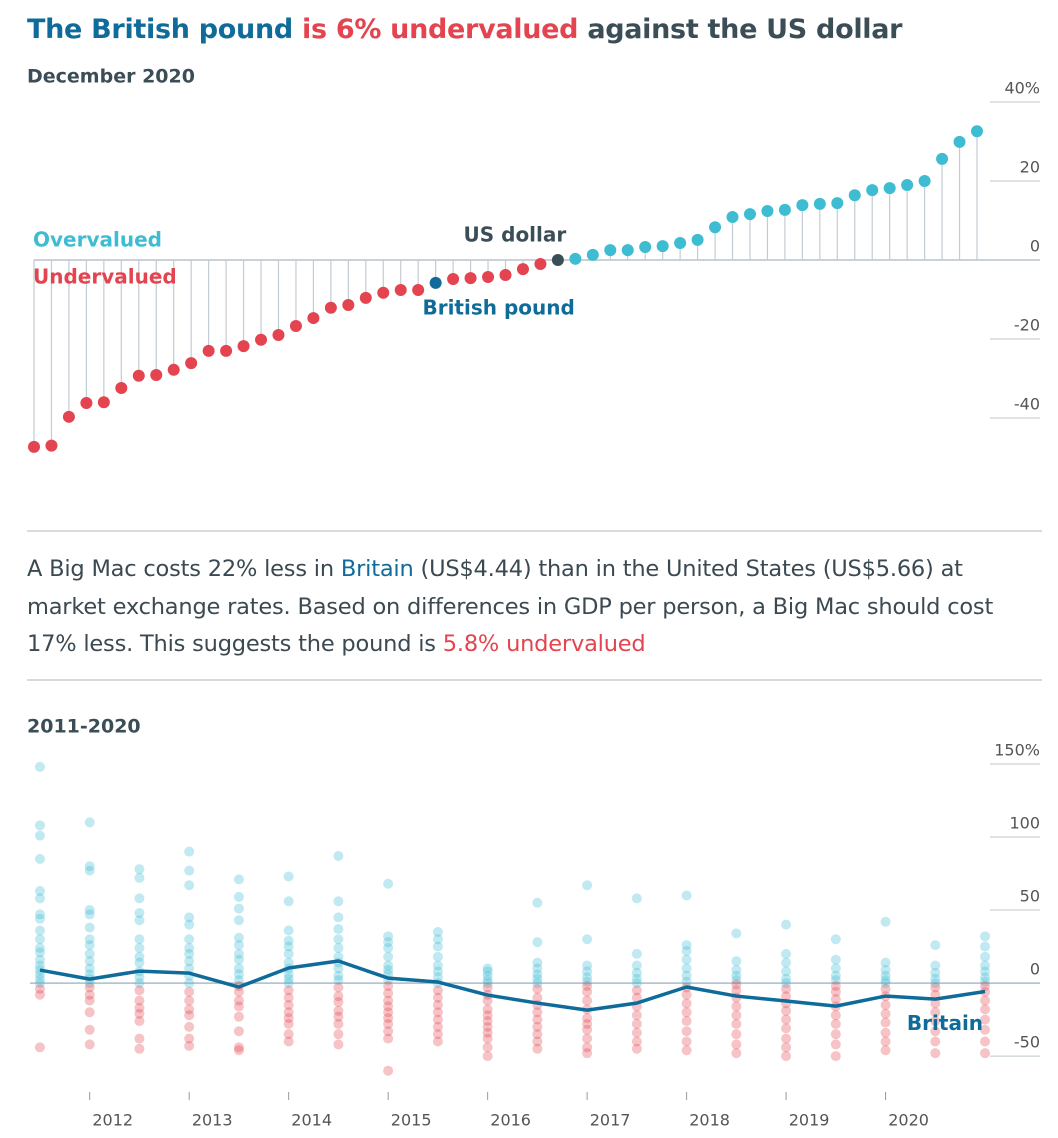 The width and height of the screenshot is (1058, 1138). What do you see at coordinates (311, 1120) in the screenshot?
I see `x-tick-label: 2014` at bounding box center [311, 1120].